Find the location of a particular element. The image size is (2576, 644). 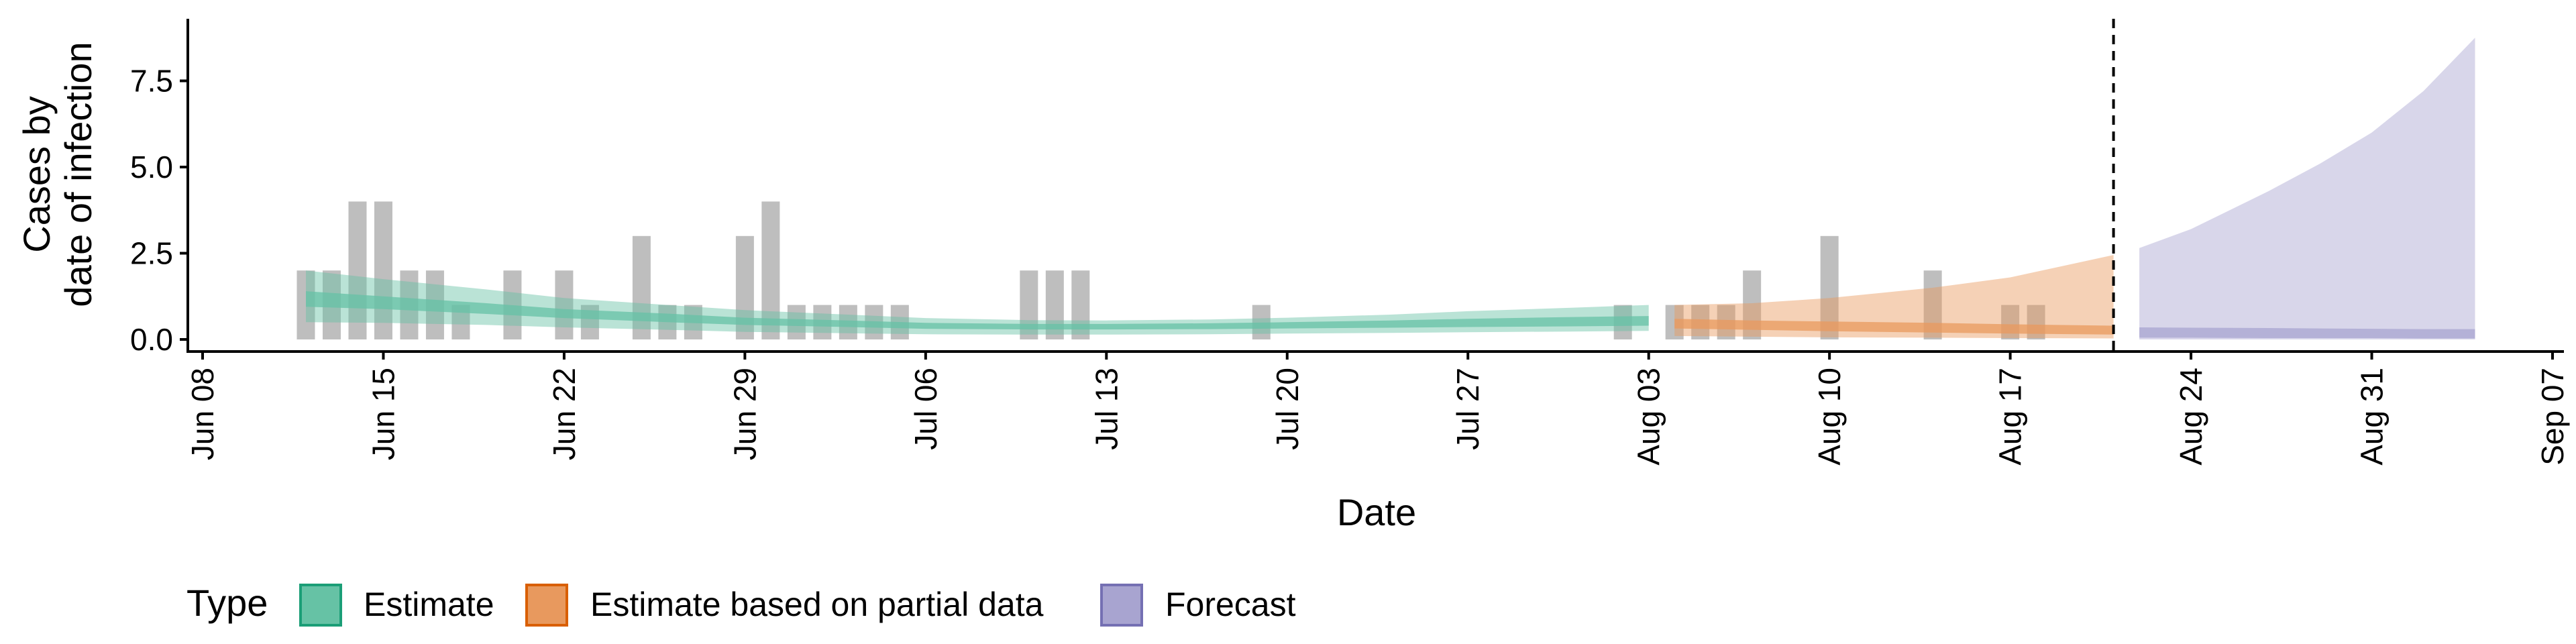

x-axis-title: Date is located at coordinates (1376, 512).